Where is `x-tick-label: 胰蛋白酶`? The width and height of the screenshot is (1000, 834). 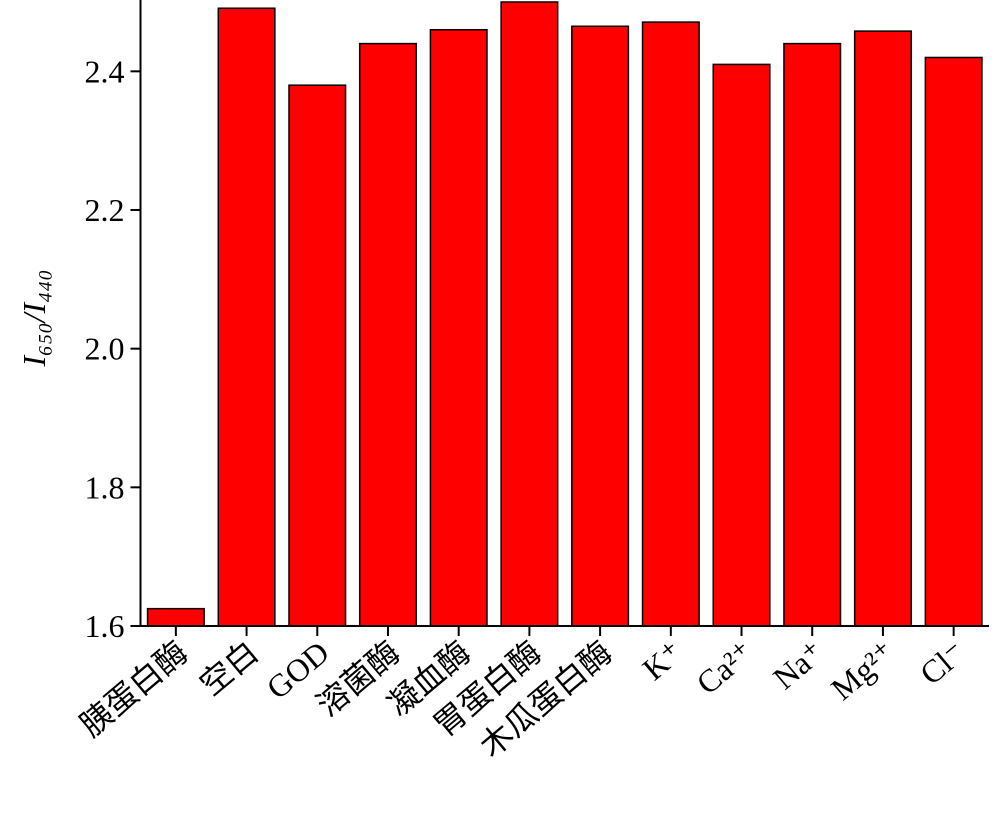 x-tick-label: 胰蛋白酶 is located at coordinates (133, 689).